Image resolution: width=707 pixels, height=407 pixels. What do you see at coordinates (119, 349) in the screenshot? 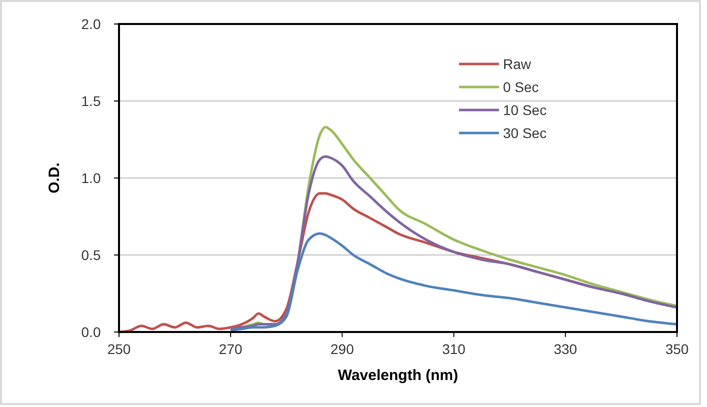
I see `x-tick-label: 250` at bounding box center [119, 349].